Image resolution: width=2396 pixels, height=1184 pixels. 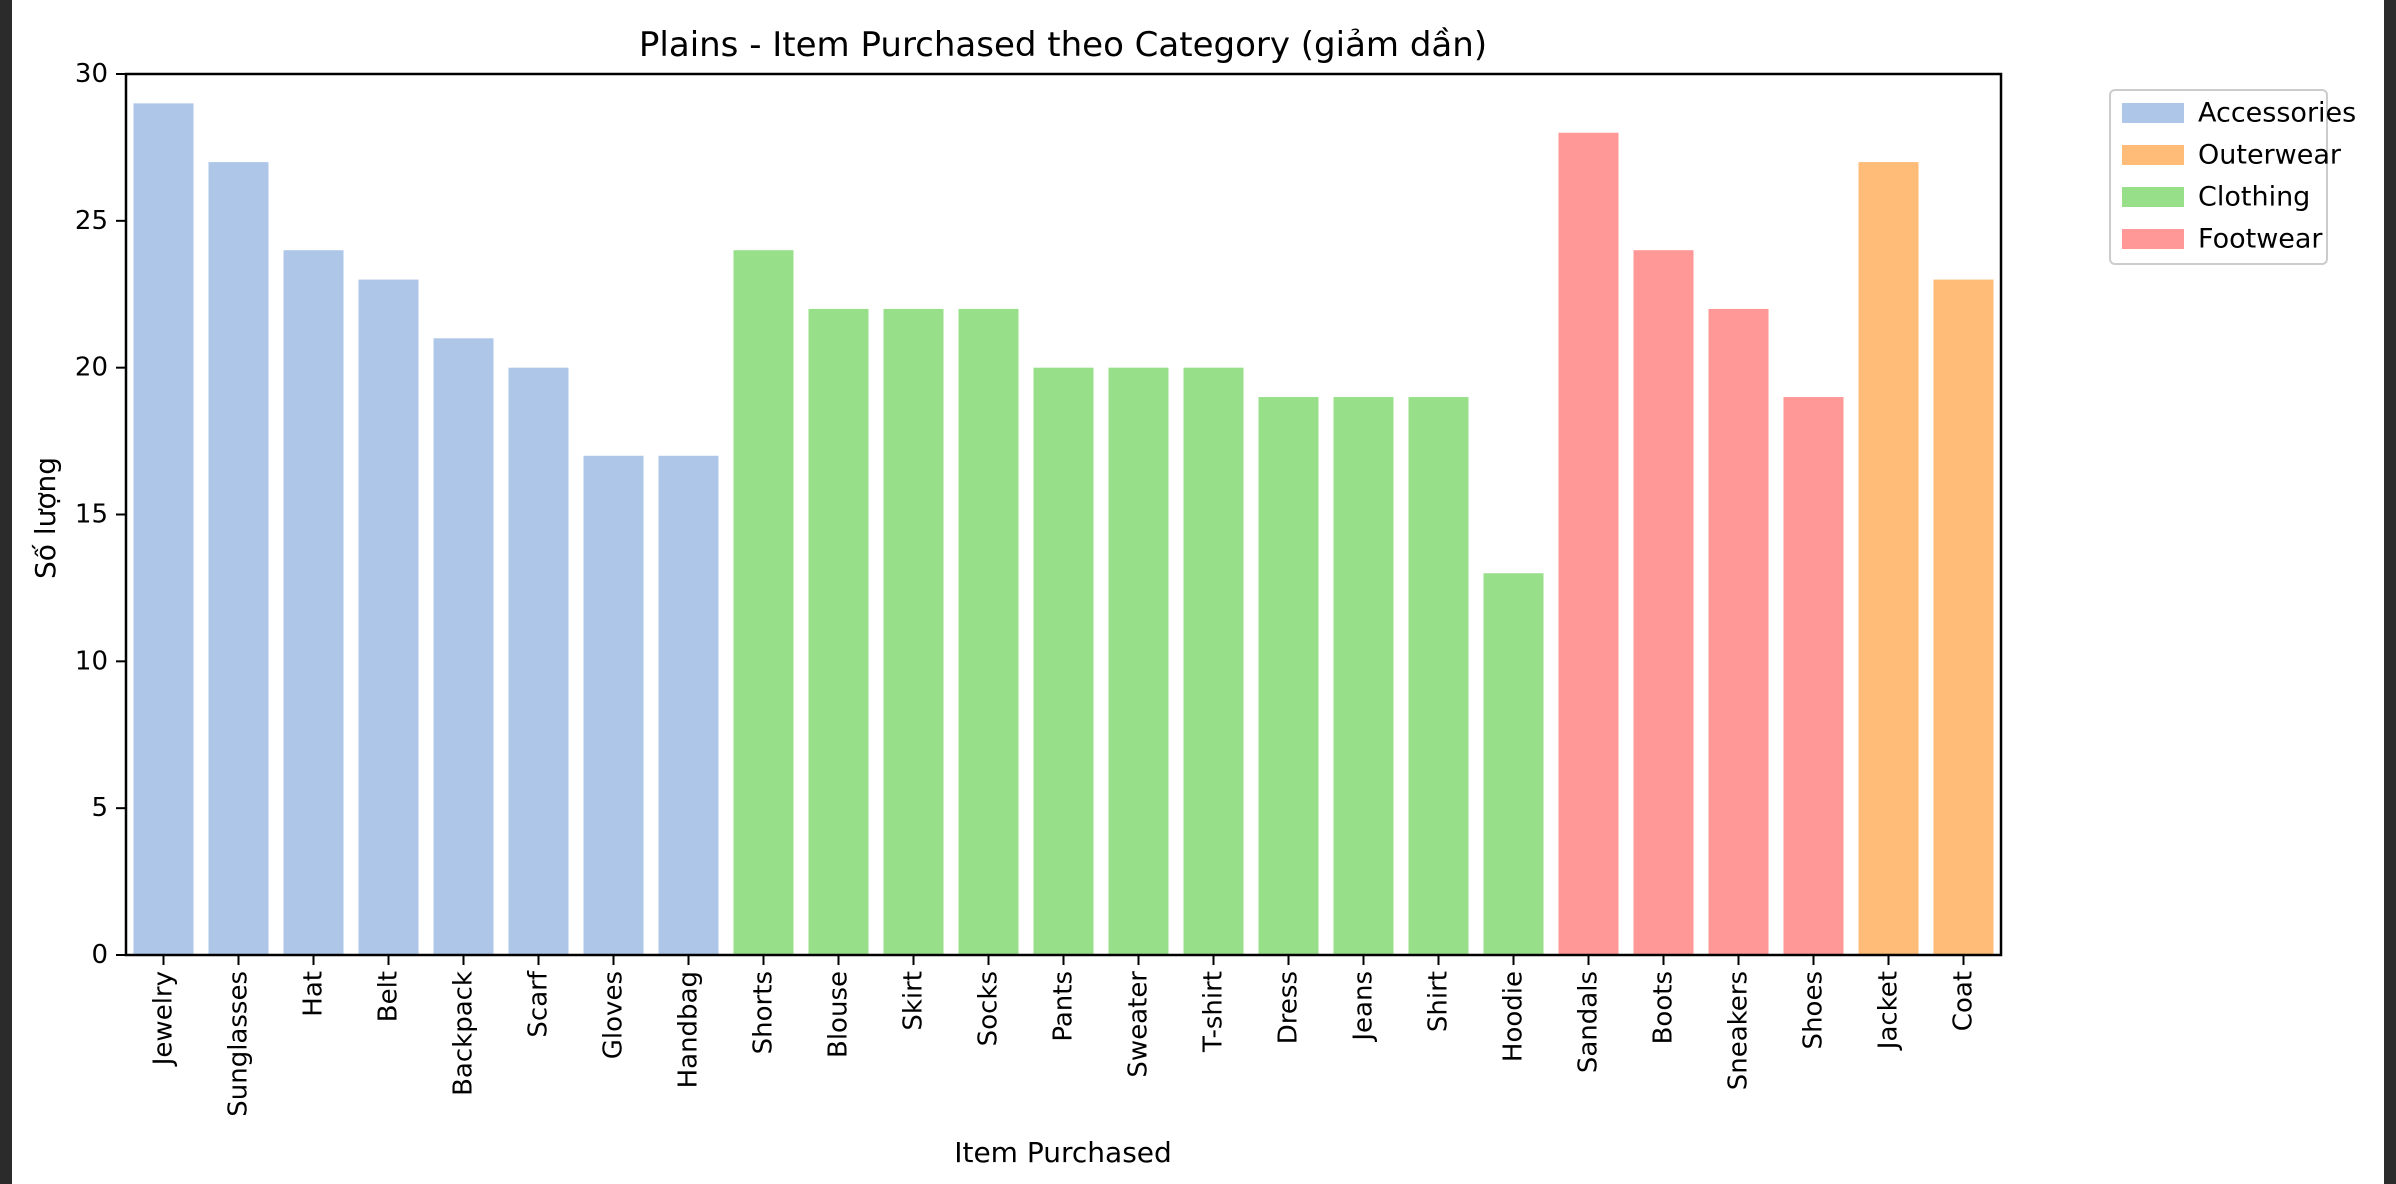 What do you see at coordinates (1514, 1016) in the screenshot?
I see `x-tick-label-hoodie: Hoodie` at bounding box center [1514, 1016].